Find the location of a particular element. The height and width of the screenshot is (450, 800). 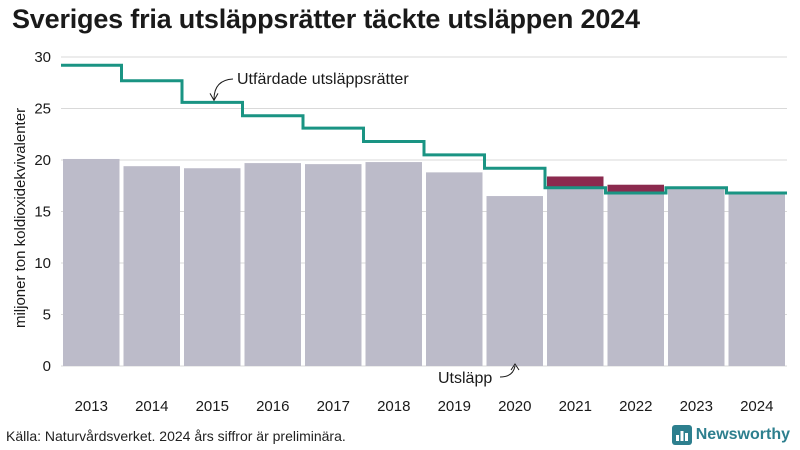

brand-logo: Newsworthy is located at coordinates (730, 435).